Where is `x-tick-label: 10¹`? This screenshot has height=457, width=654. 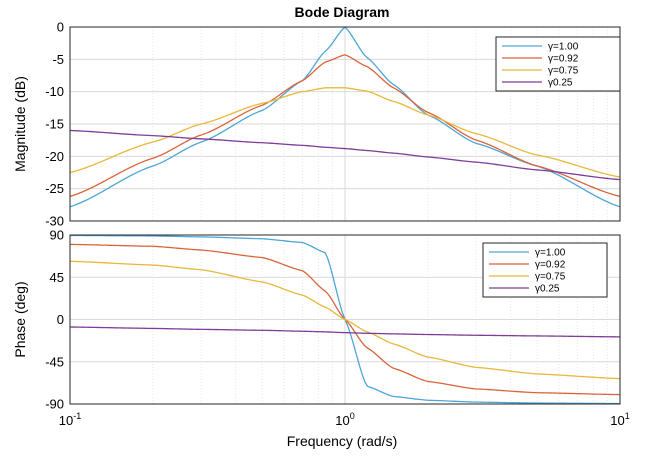
x-tick-label: 10¹ is located at coordinates (619, 419).